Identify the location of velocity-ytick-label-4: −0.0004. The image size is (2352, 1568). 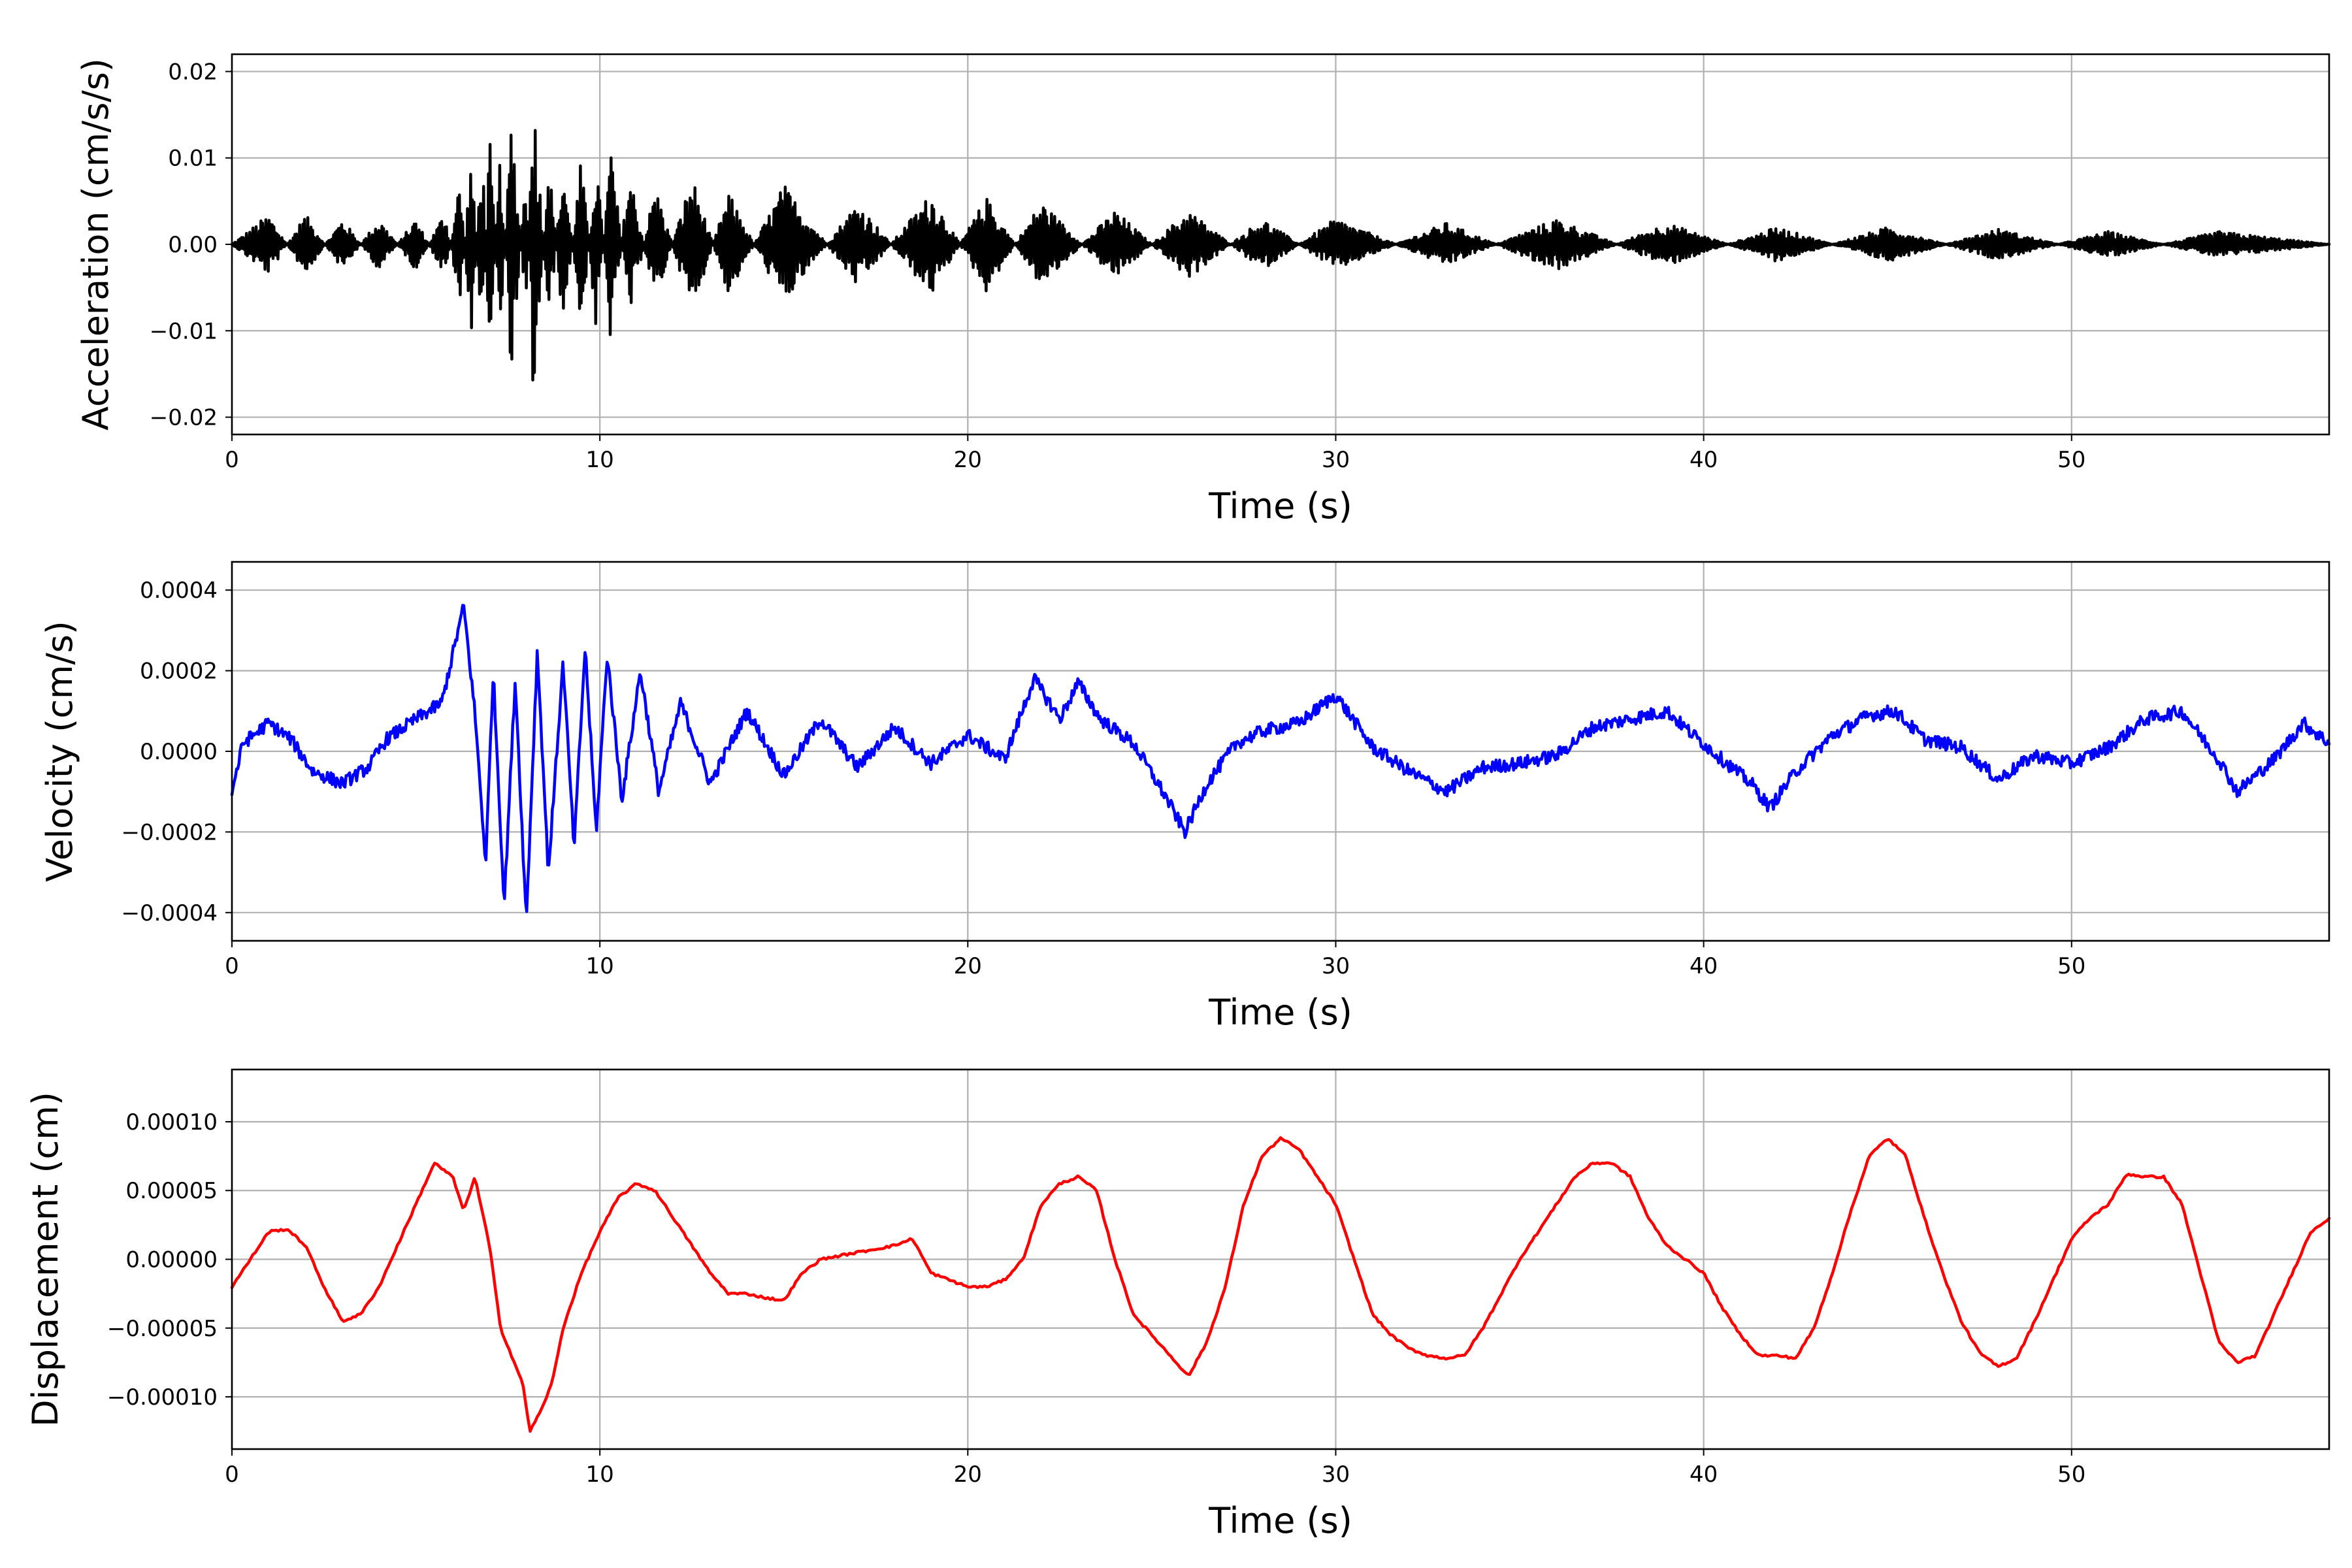
(170, 913).